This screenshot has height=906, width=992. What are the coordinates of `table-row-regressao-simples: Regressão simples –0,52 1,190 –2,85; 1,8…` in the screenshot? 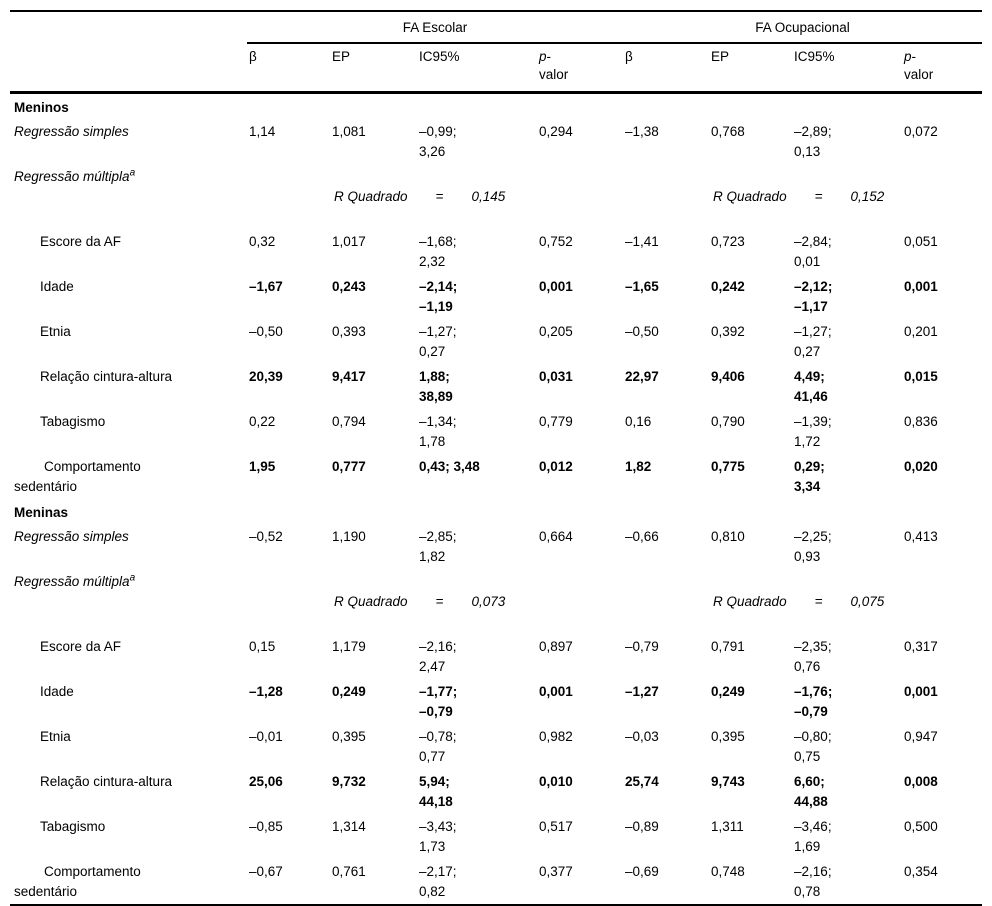 It's located at (496, 546).